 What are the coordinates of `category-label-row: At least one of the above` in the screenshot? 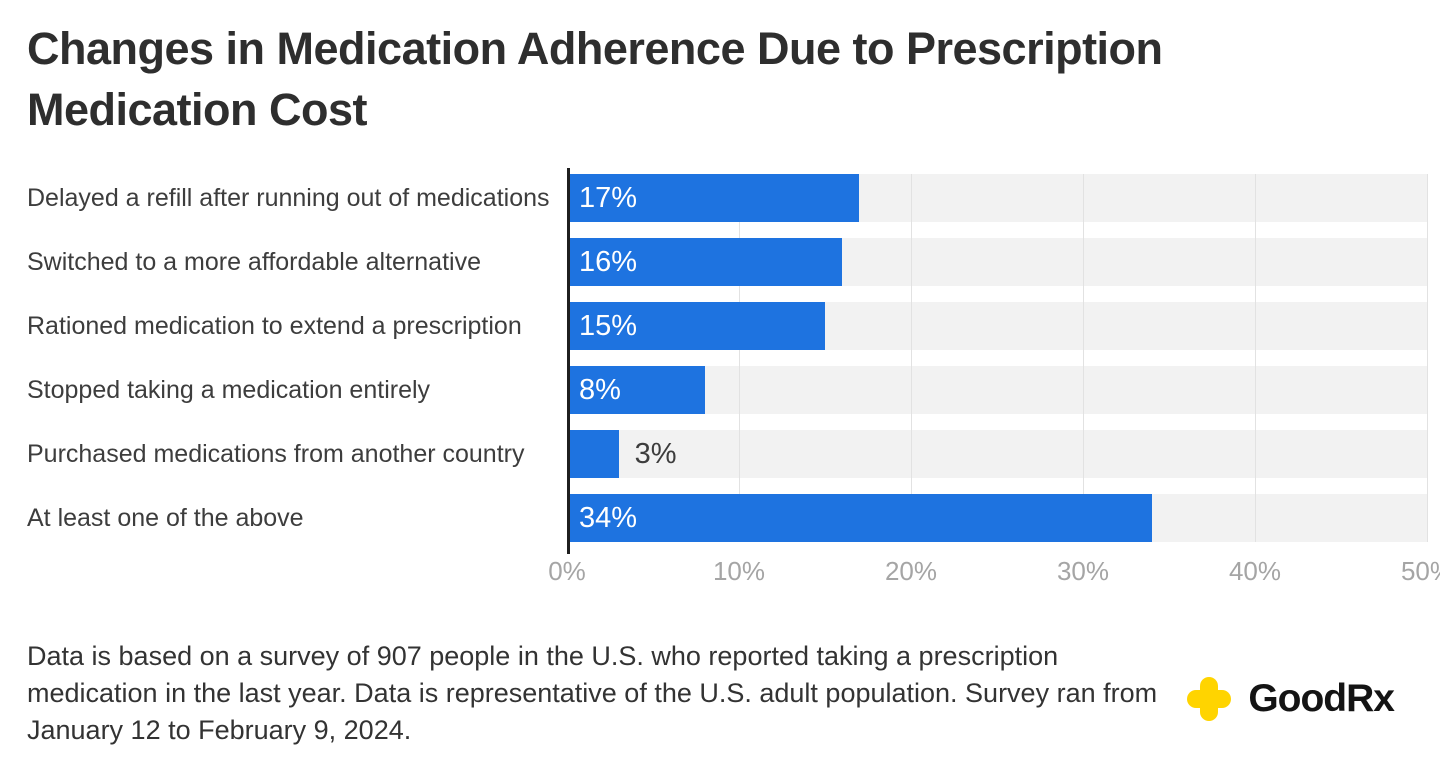 It's located at (297, 518).